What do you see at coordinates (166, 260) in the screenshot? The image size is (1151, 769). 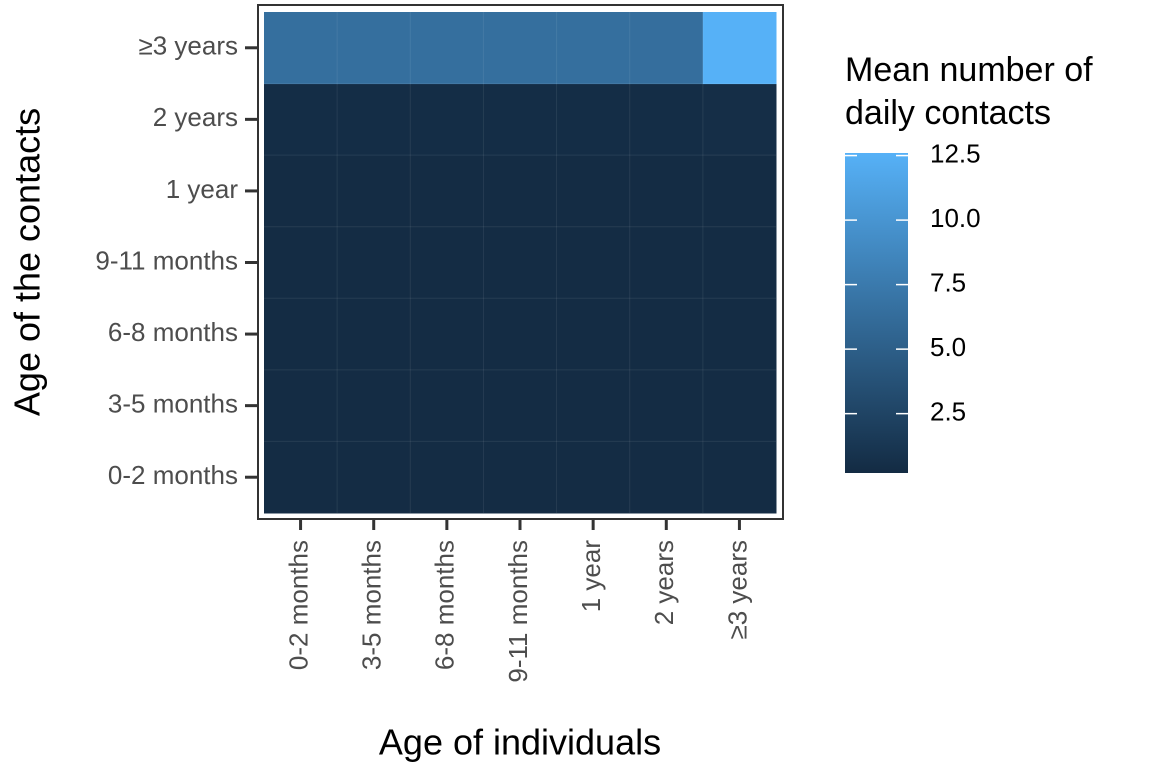 I see `y-tick-label: 9-11 months` at bounding box center [166, 260].